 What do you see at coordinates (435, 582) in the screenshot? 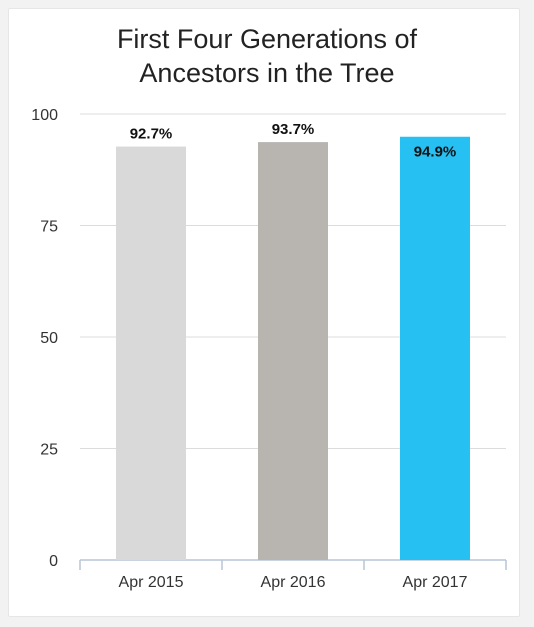
I see `x-tick-label: Apr 2017` at bounding box center [435, 582].